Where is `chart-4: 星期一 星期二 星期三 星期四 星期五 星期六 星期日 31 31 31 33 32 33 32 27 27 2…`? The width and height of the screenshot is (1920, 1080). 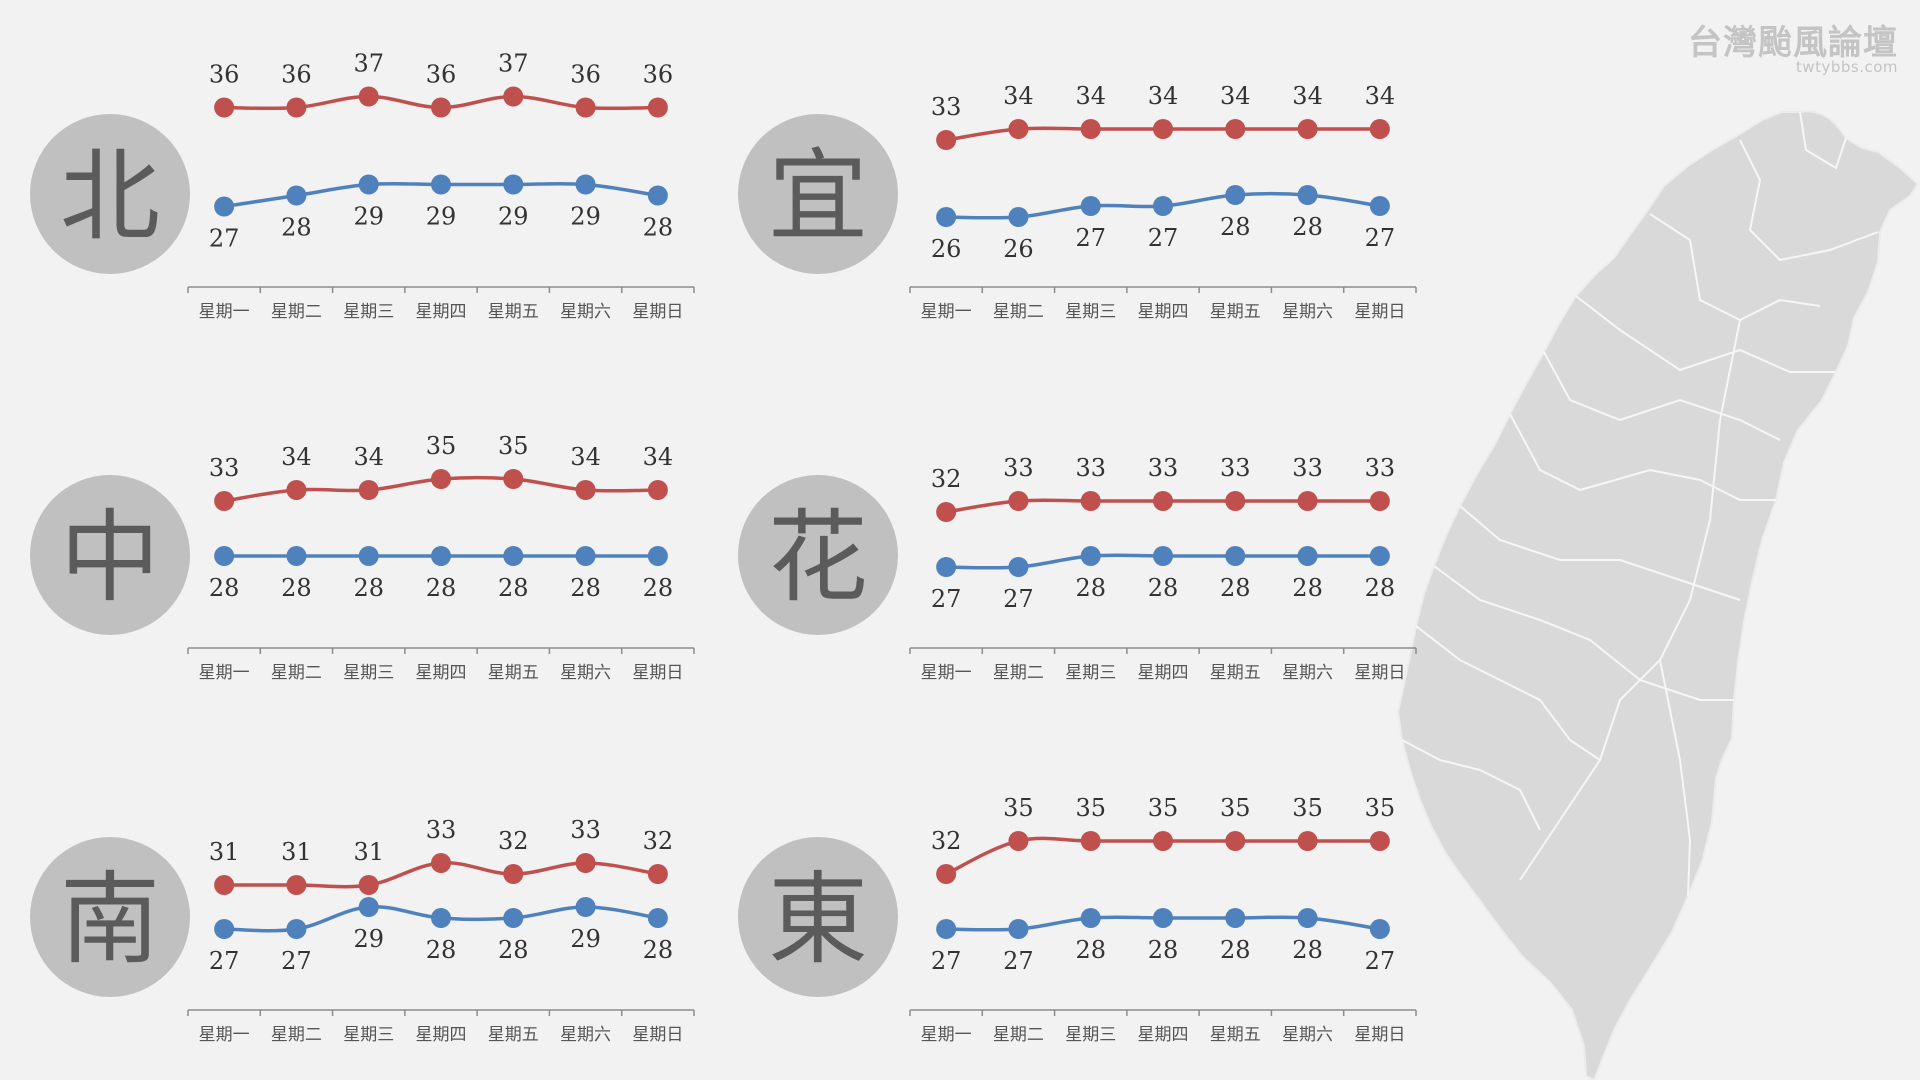
chart-4: 星期一 星期二 星期三 星期四 星期五 星期六 星期日 31 31 31 33 32 33 32 27 27 2… is located at coordinates (441, 930).